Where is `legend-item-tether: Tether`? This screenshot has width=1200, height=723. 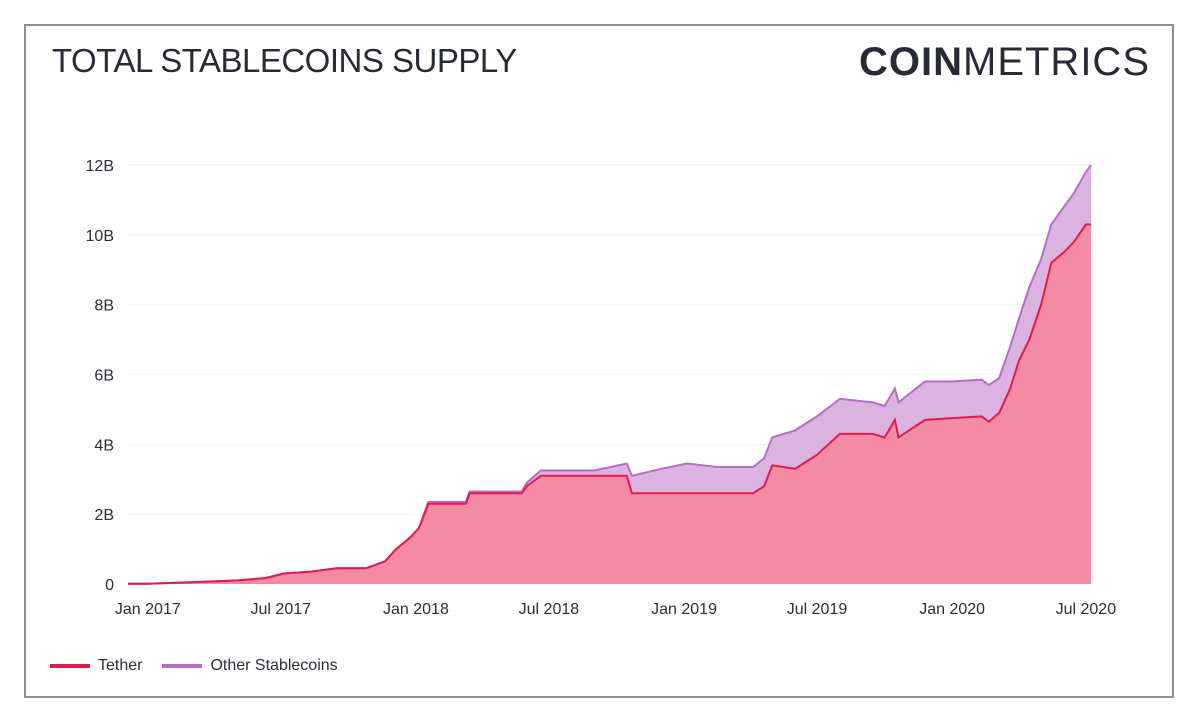
legend-item-tether: Tether is located at coordinates (96, 666).